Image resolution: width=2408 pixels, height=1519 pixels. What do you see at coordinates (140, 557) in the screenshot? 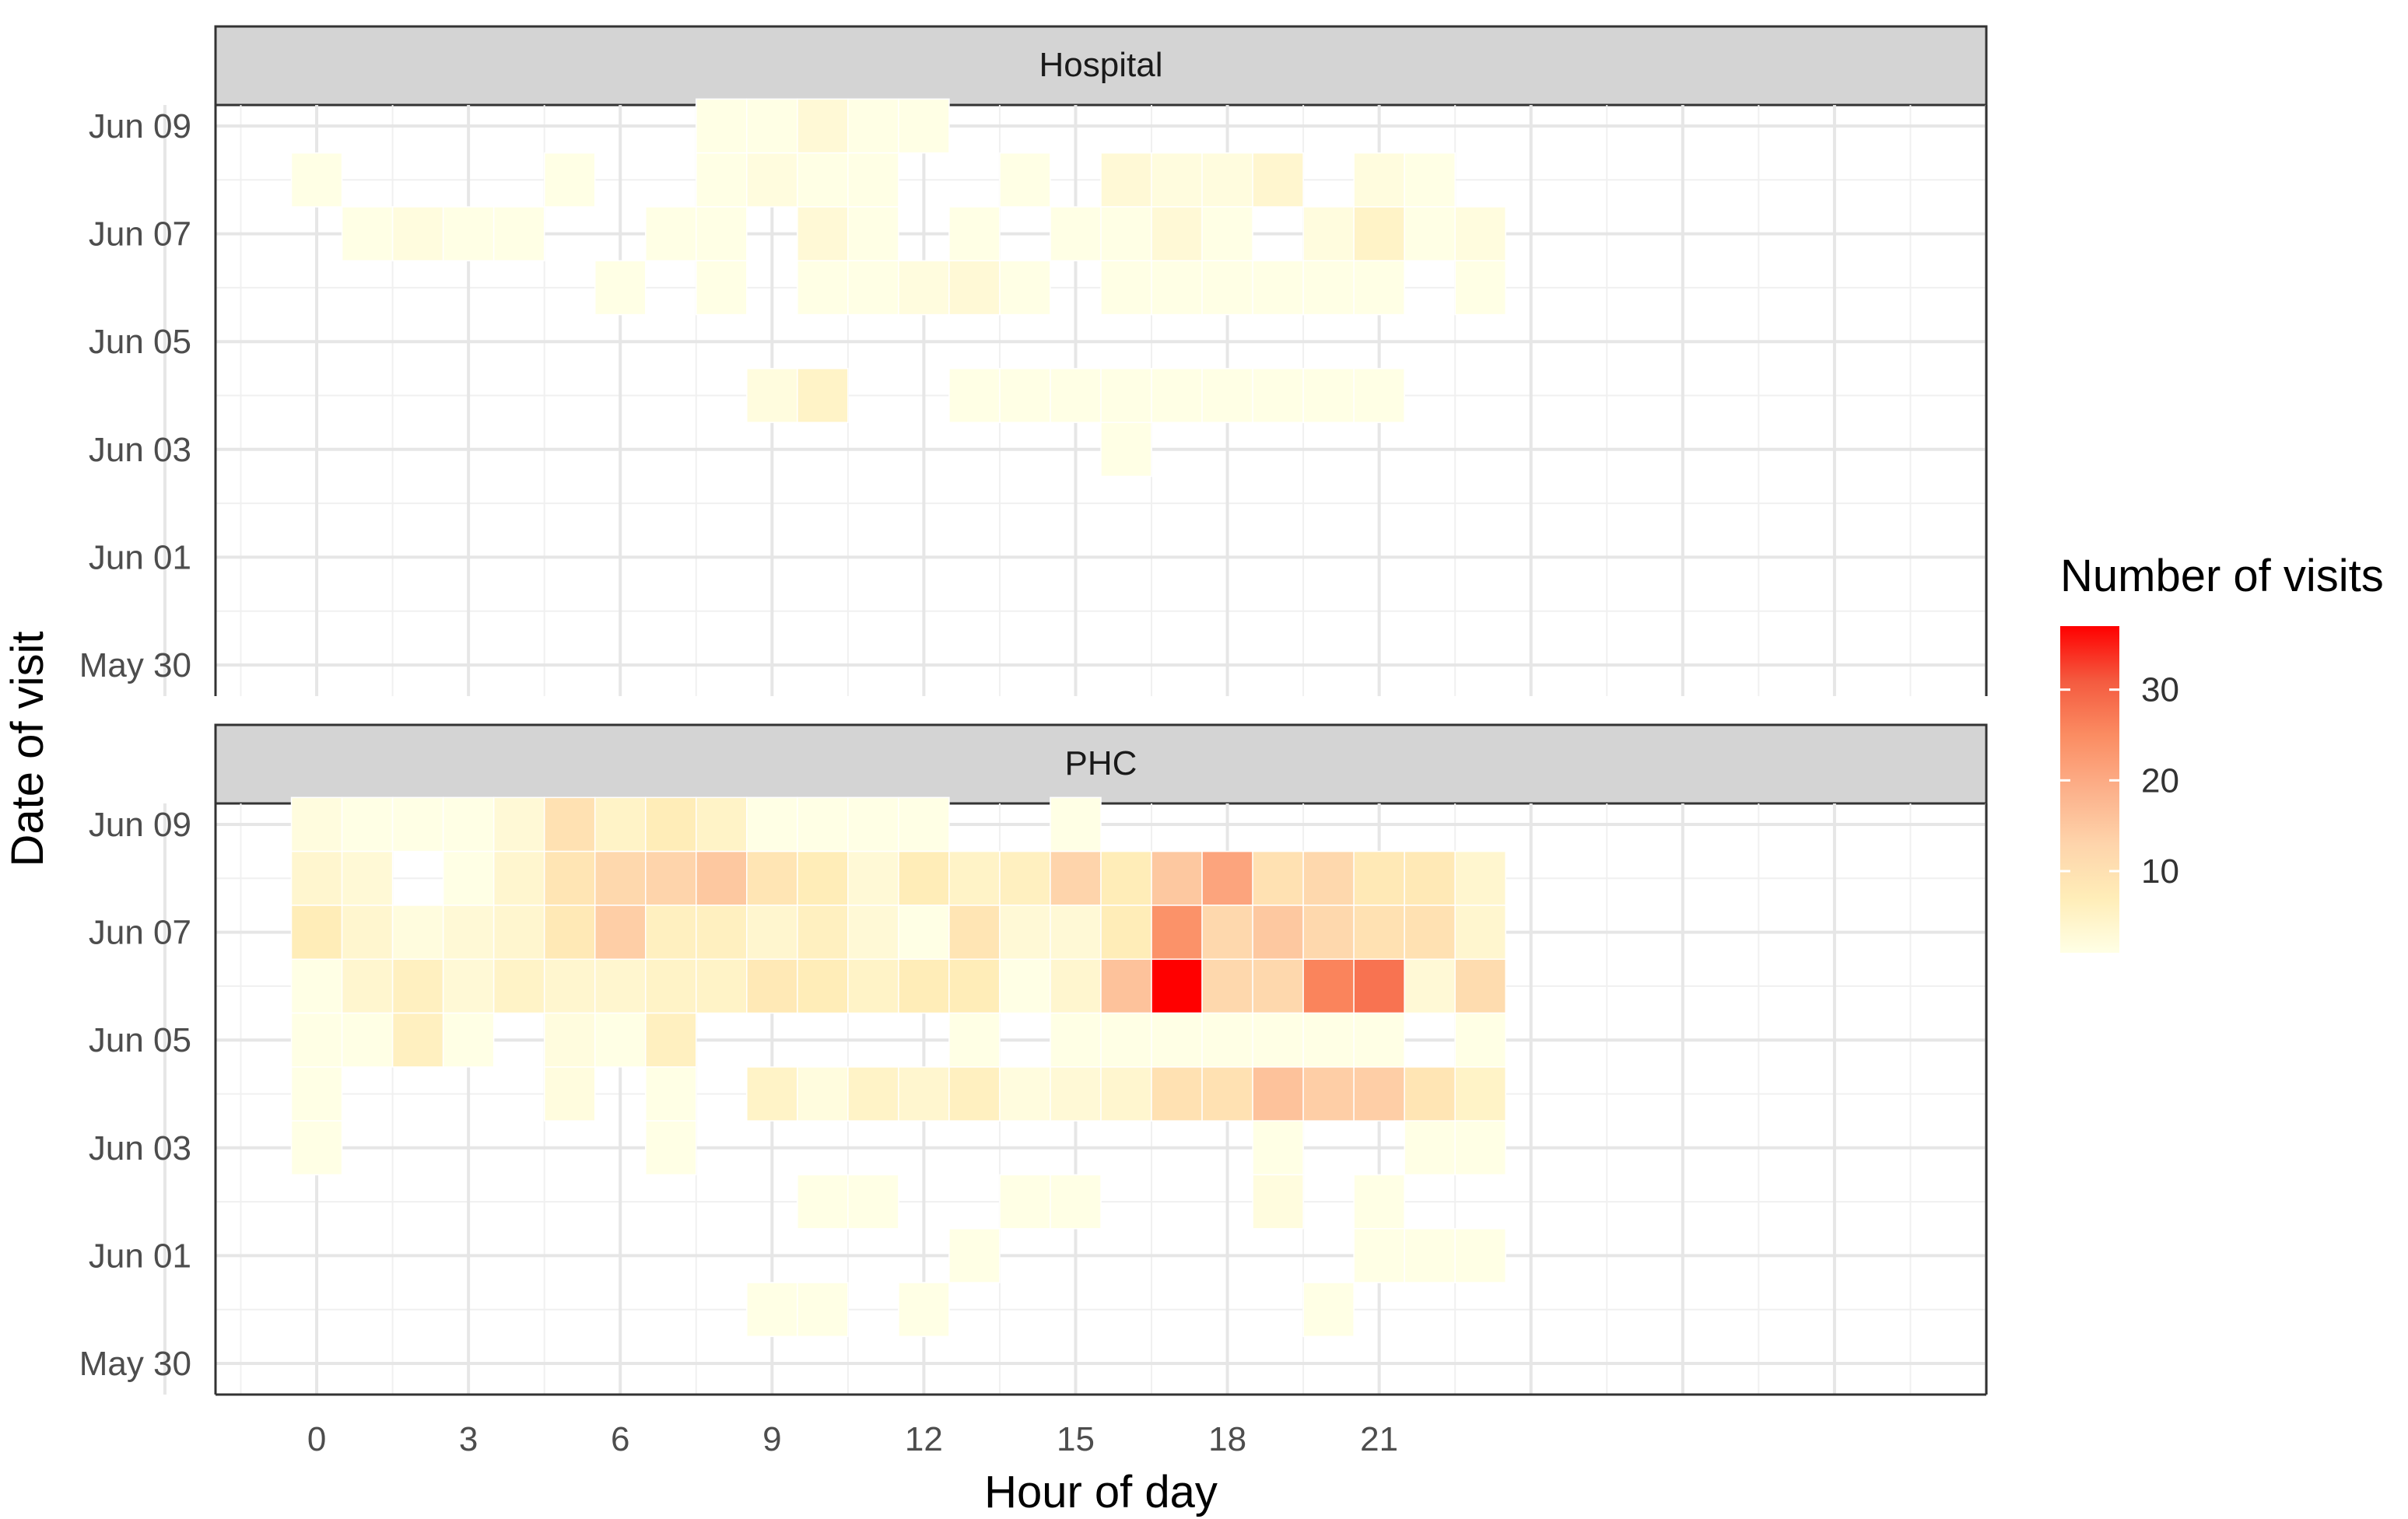
I see `y-tick-label: Jun 01` at bounding box center [140, 557].